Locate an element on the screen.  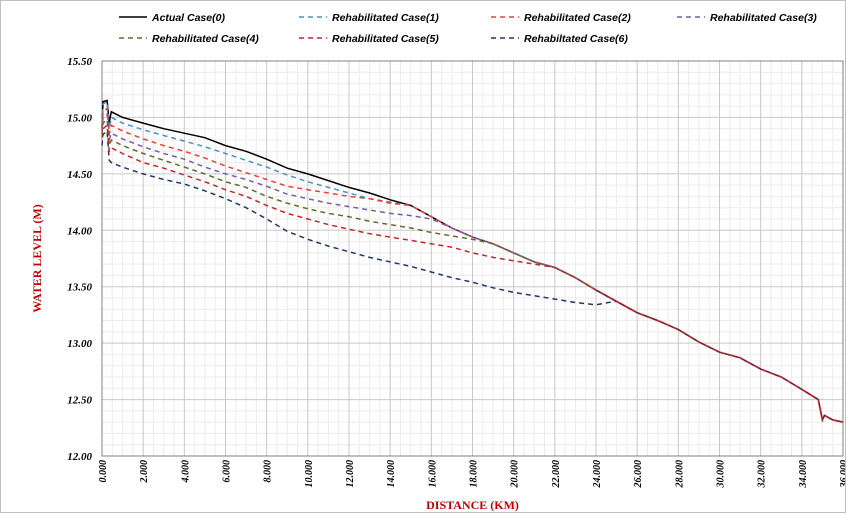
x-tick-label: 22.000 is located at coordinates (556, 474).